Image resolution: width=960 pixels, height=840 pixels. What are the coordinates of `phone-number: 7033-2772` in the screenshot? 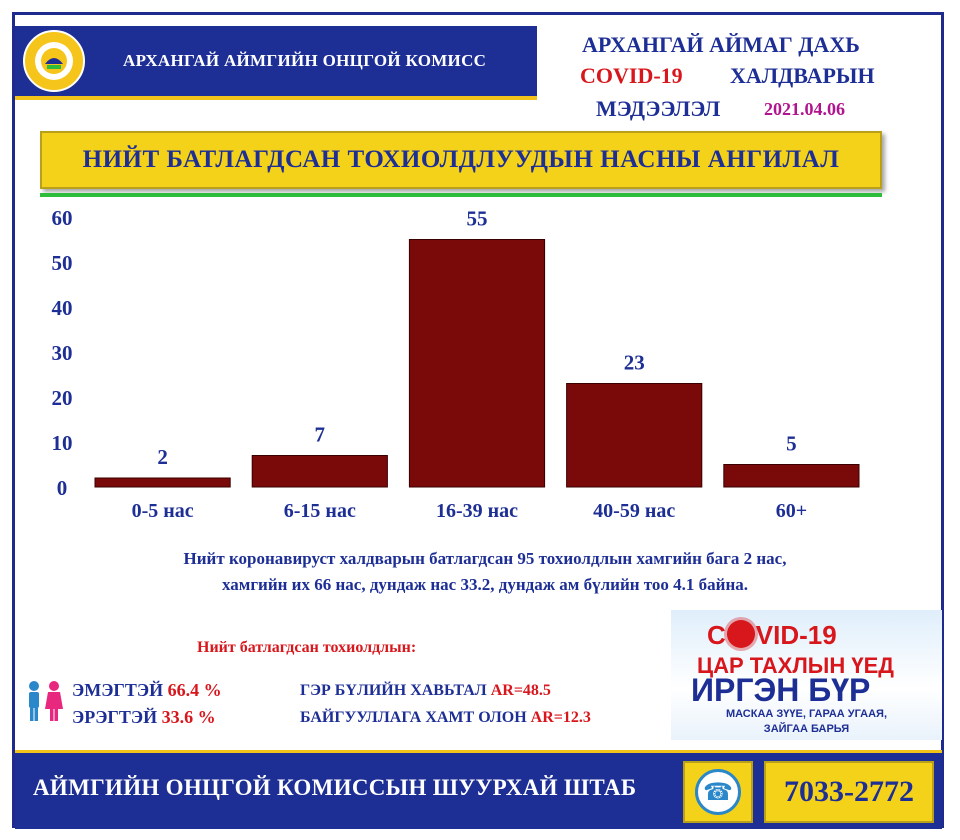 It's located at (849, 791).